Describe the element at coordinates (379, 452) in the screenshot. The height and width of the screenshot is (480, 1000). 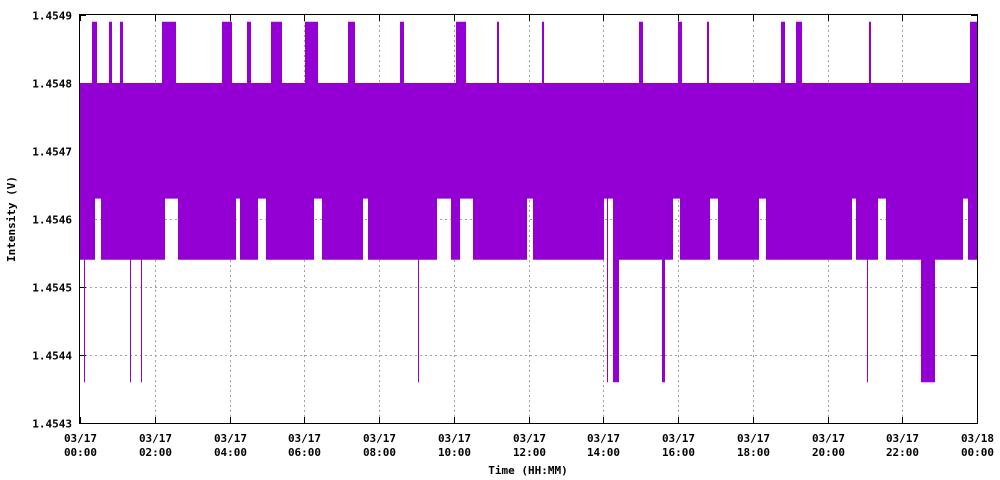
I see `x-tick-time: 08:00` at that location.